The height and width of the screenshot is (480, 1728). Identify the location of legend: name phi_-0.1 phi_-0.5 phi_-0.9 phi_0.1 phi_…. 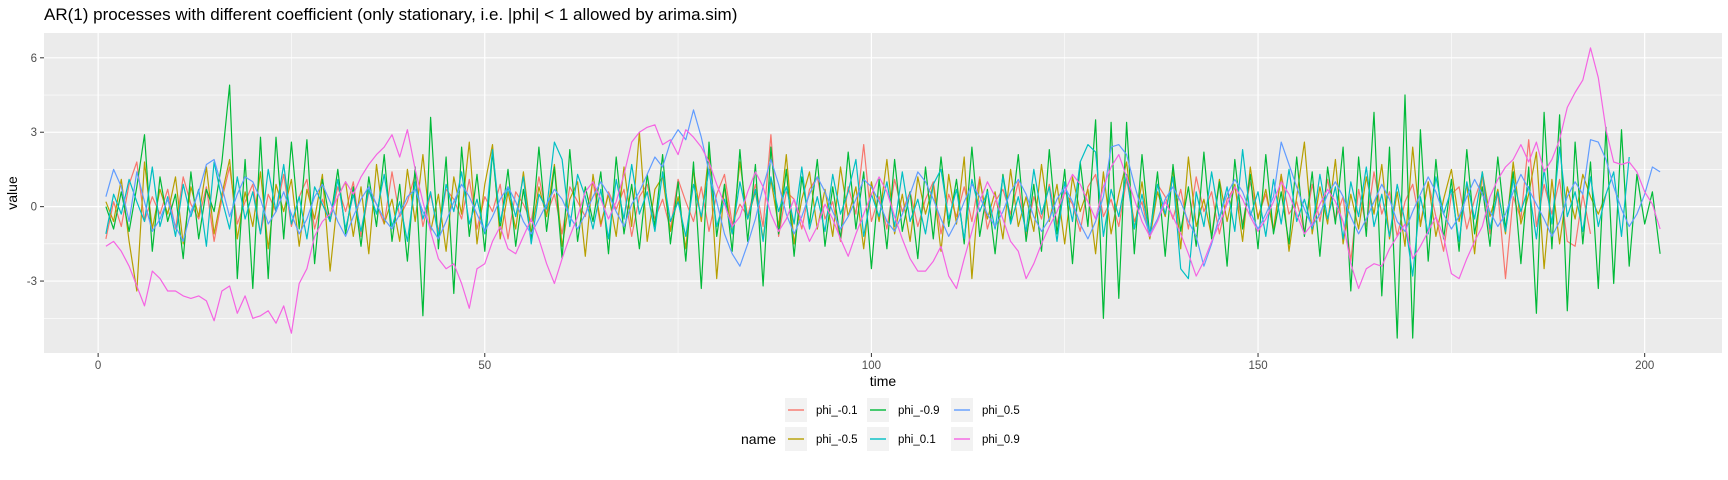
(880, 424).